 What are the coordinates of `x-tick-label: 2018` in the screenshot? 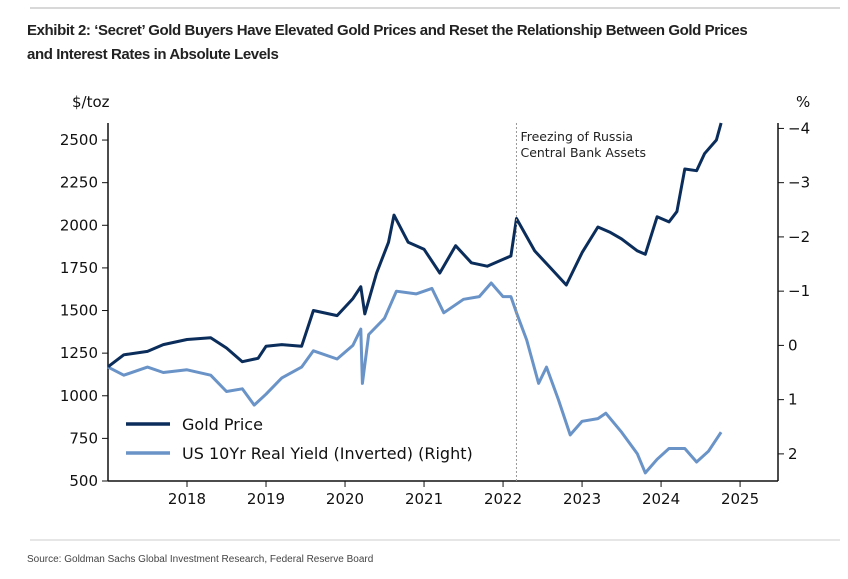 It's located at (187, 499).